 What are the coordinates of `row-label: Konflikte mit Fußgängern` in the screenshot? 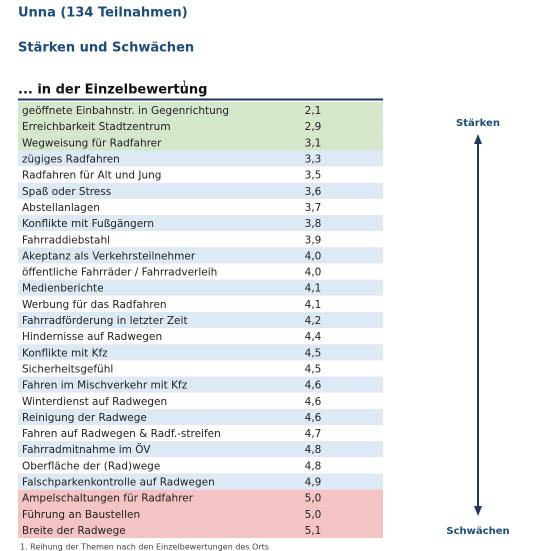 It's located at (88, 224).